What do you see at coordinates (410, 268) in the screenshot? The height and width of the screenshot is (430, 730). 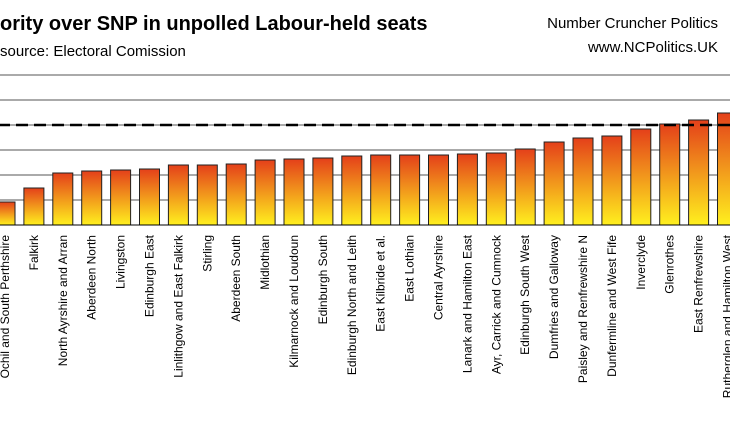 I see `x-tick-label: East Lothian` at bounding box center [410, 268].